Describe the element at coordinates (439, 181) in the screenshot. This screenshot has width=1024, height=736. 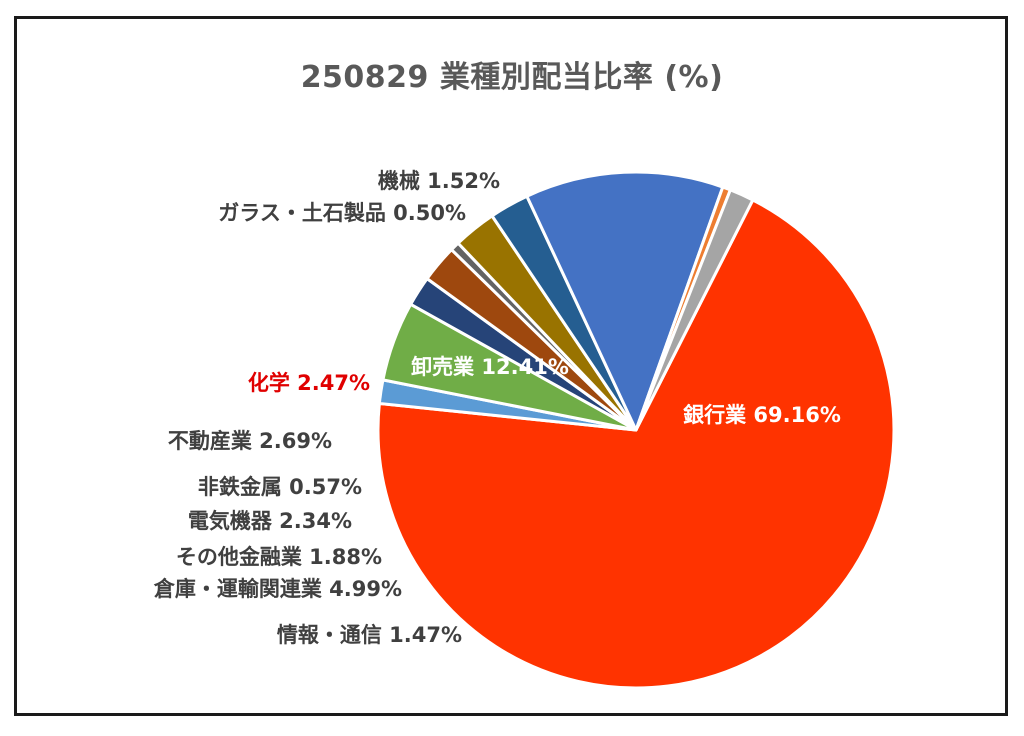
I see `slice-label-11: 機械 1.52%` at that location.